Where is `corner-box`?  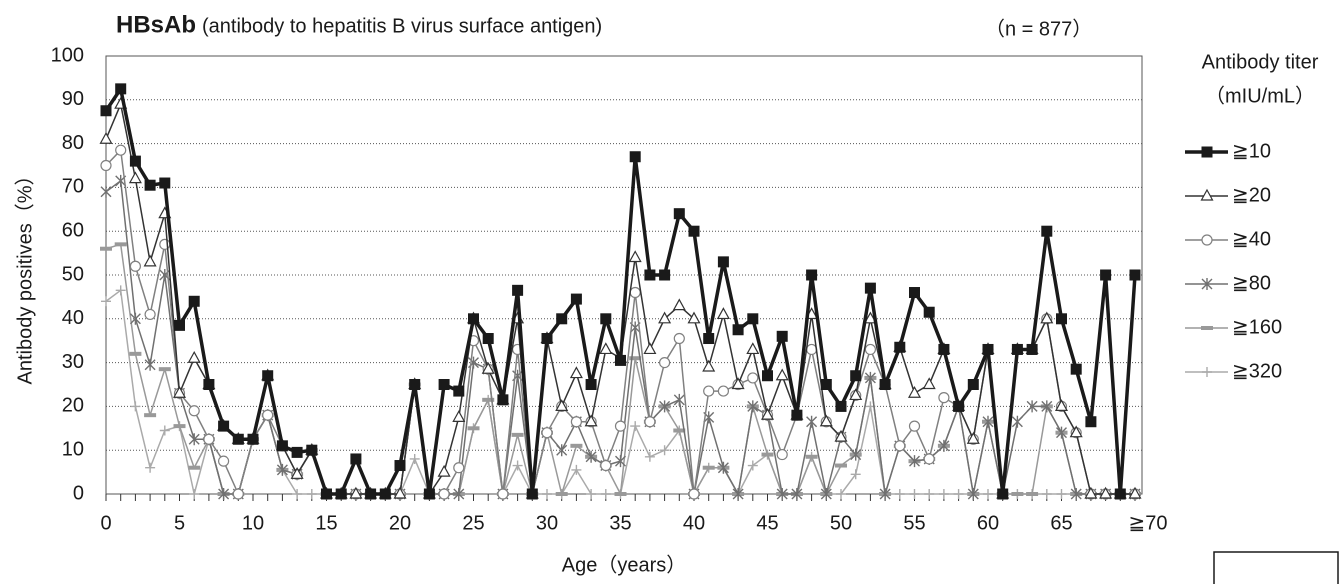 corner-box is located at coordinates (1276, 567).